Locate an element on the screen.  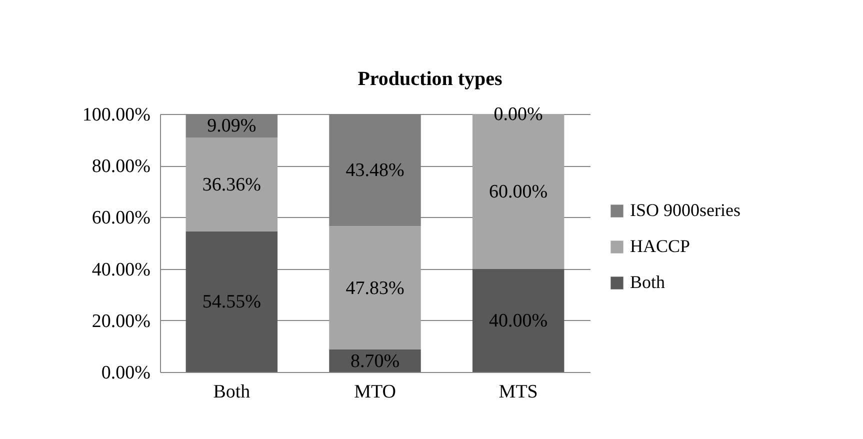
x-tick-label: MTS is located at coordinates (518, 392).